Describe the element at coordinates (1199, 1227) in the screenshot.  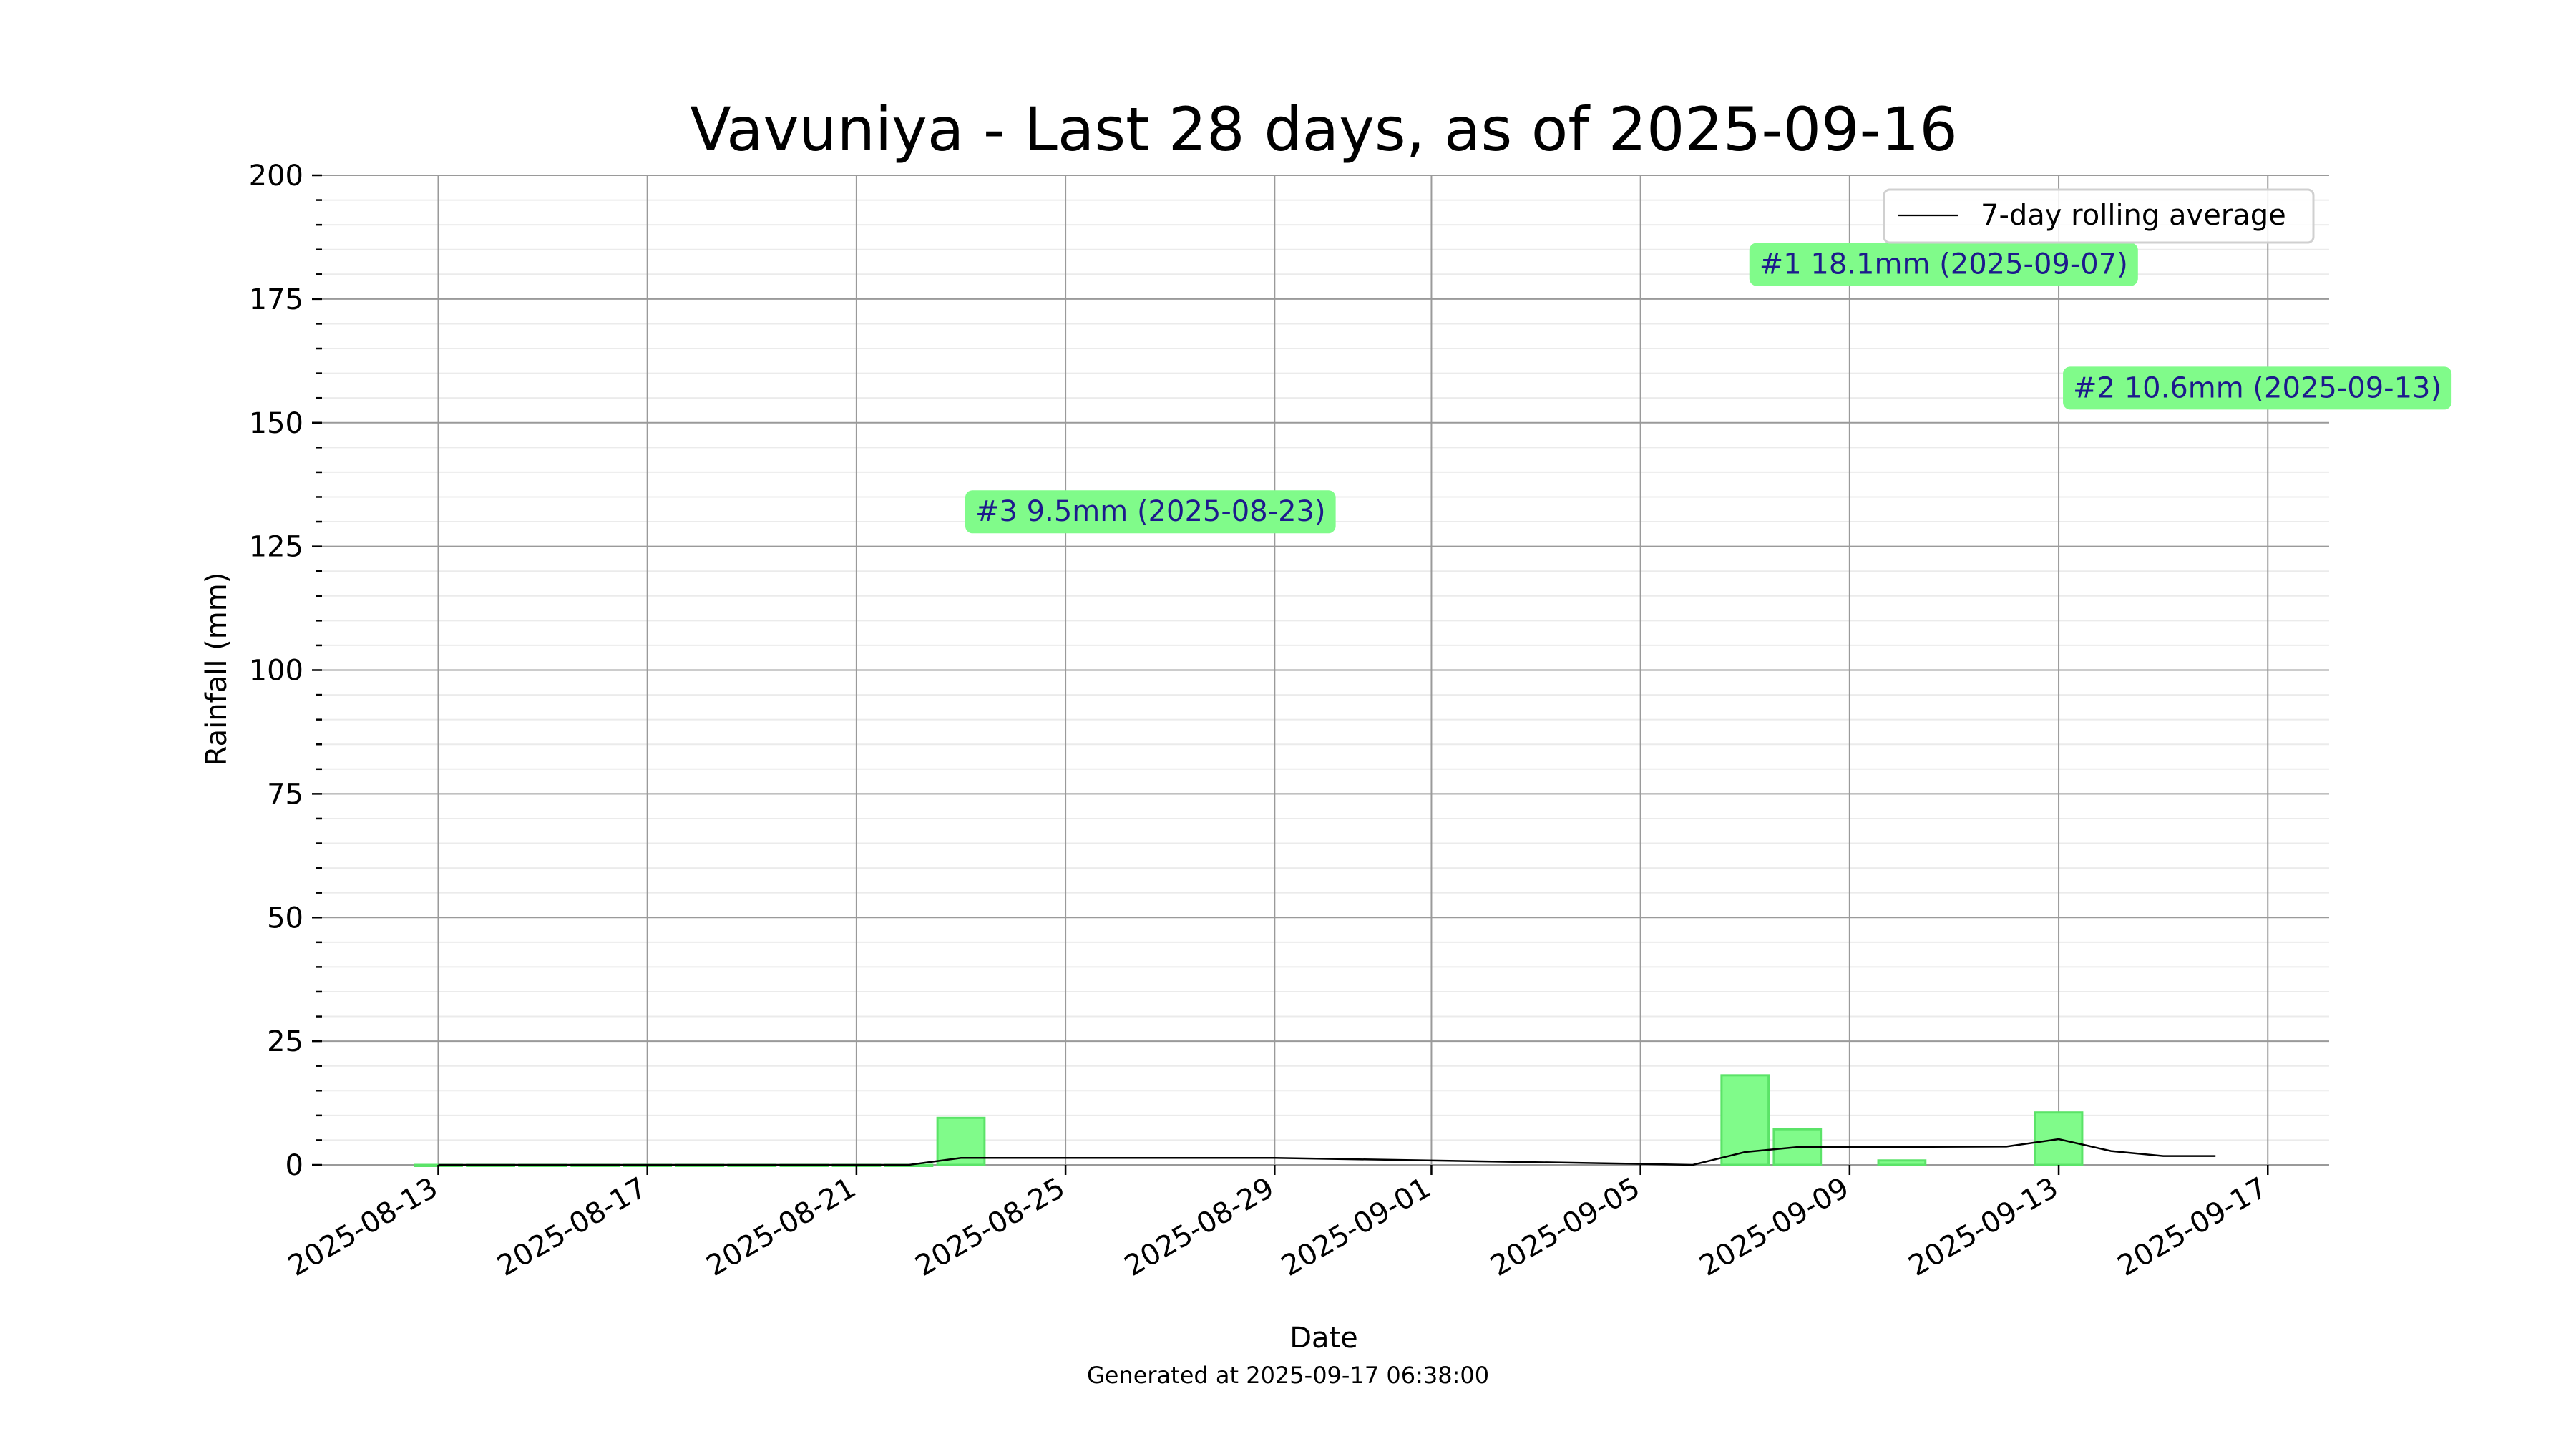
I see `x-tick-label: 2025-08-29` at that location.